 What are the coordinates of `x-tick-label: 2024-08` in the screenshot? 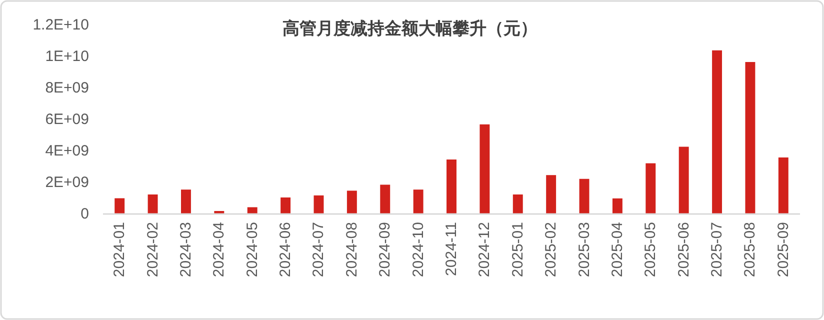 It's located at (351, 250).